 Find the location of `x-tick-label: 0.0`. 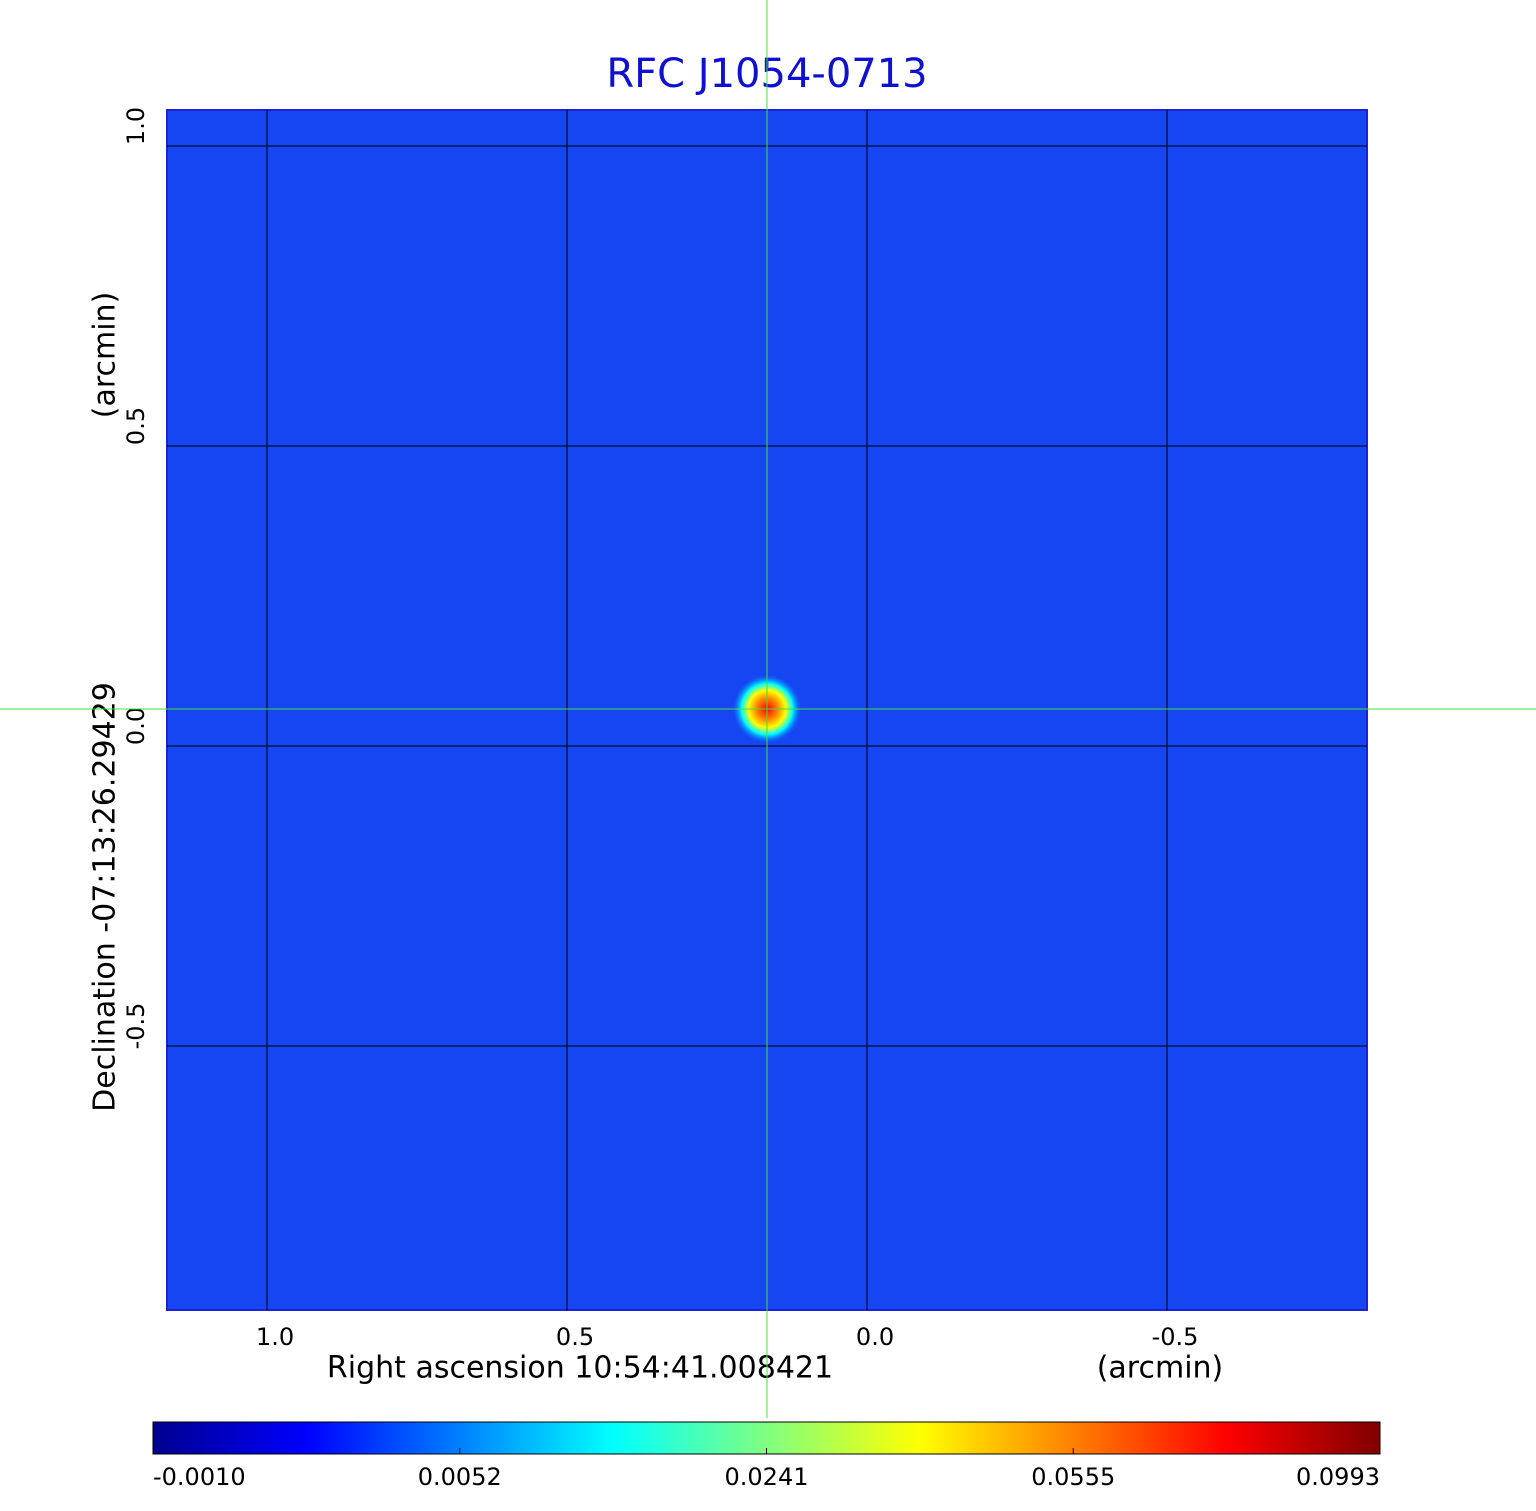

x-tick-label: 0.0 is located at coordinates (875, 1337).